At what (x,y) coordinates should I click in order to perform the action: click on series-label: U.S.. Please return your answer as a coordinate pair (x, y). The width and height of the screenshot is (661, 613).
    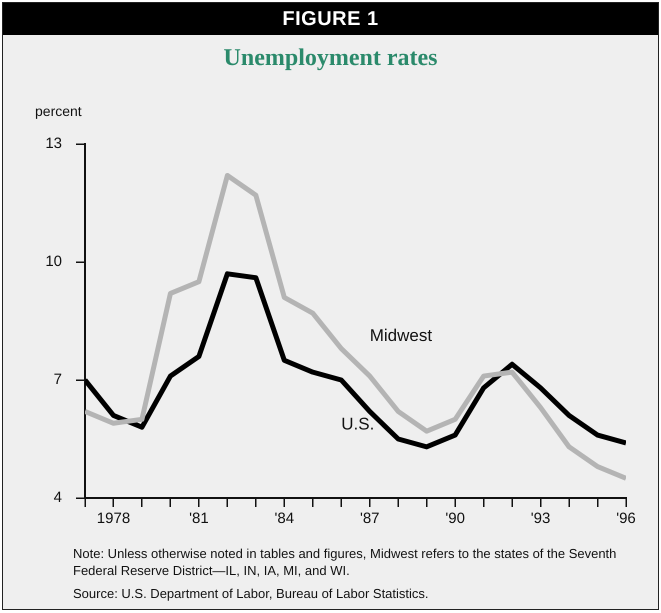
    Looking at the image, I should click on (357, 424).